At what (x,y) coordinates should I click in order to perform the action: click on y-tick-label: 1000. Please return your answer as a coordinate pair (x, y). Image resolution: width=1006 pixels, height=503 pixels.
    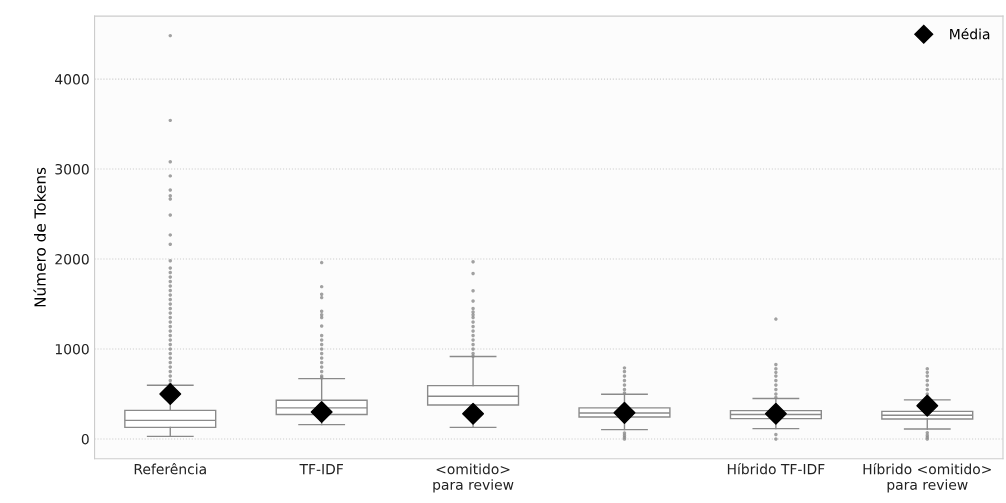
    Looking at the image, I should click on (72, 349).